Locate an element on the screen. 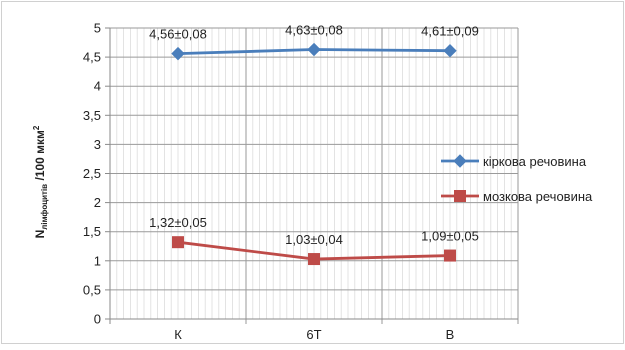 Image resolution: width=625 pixels, height=350 pixels. legend: кіркова речовина мозкова речовина is located at coordinates (517, 179).